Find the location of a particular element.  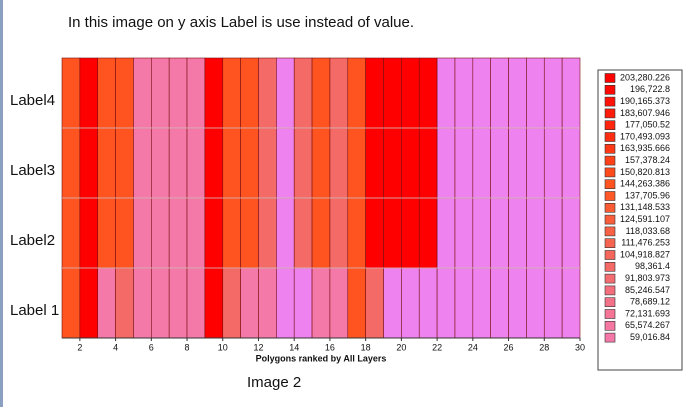

legend-label: 111,476.253 is located at coordinates (645, 243).